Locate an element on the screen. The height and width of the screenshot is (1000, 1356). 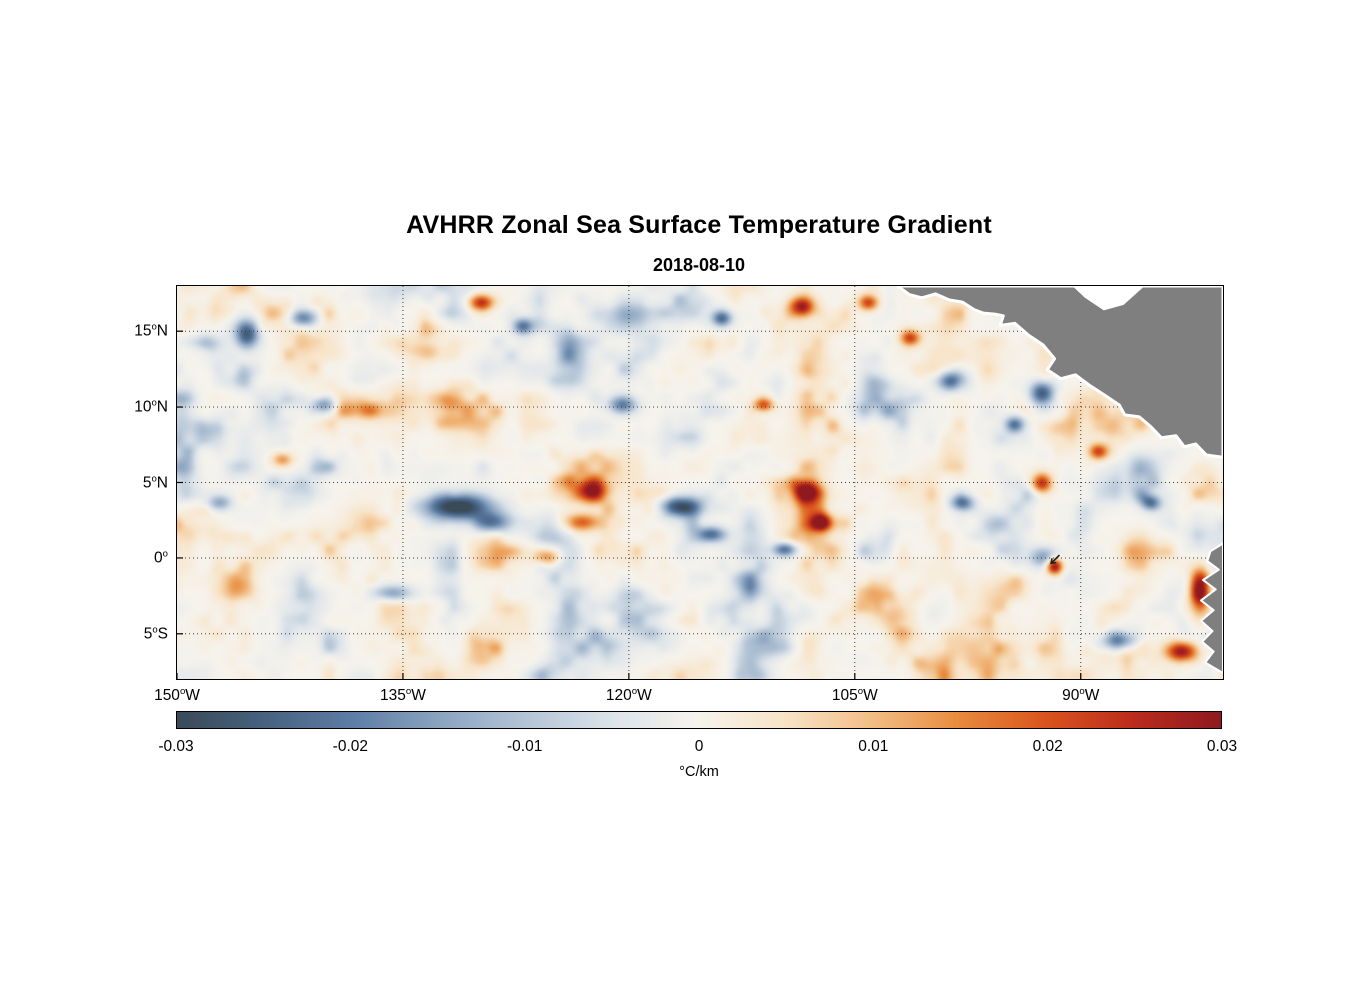
chart-subtitle: 2018-08-10 is located at coordinates (699, 265).